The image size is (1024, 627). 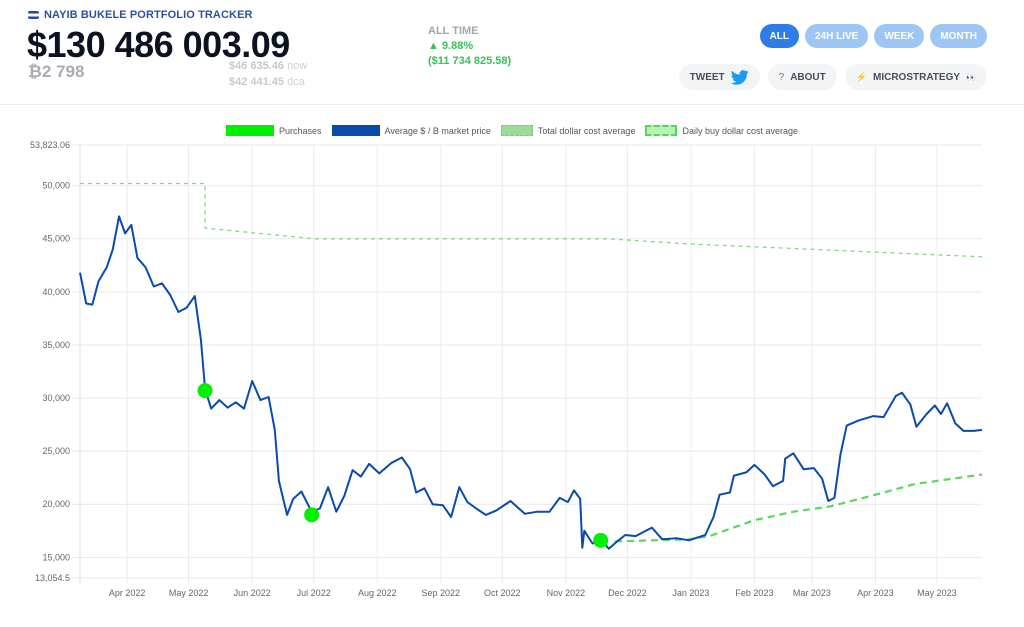 What do you see at coordinates (300, 130) in the screenshot?
I see `legend-label: Purchases` at bounding box center [300, 130].